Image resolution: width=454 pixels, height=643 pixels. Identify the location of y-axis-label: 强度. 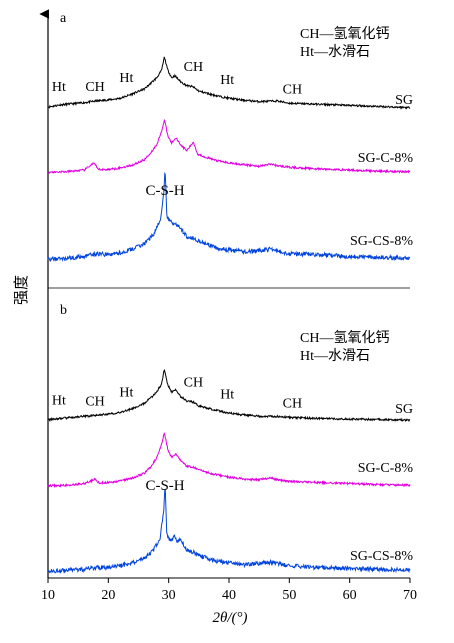
(21, 290).